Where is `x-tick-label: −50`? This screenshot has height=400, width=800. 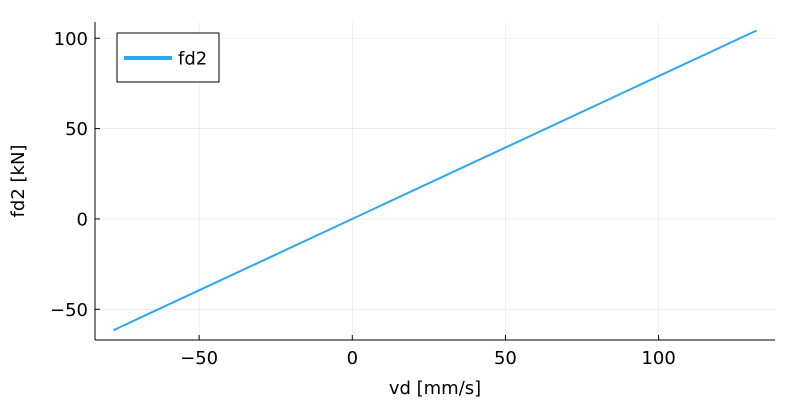 x-tick-label: −50 is located at coordinates (199, 358).